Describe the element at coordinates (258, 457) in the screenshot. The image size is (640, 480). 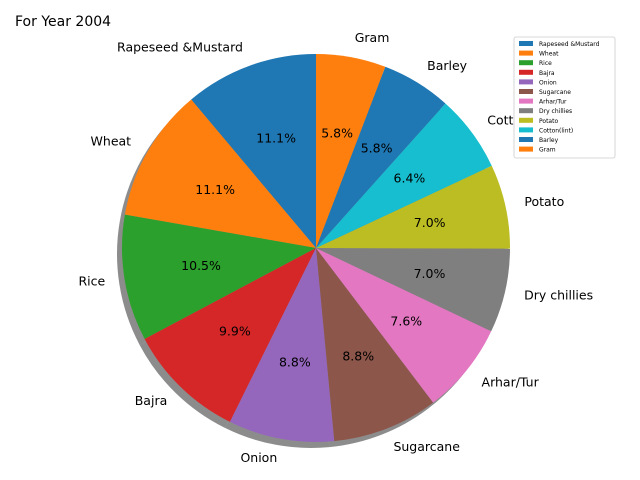
I see `slice-label-onion: Onion` at that location.